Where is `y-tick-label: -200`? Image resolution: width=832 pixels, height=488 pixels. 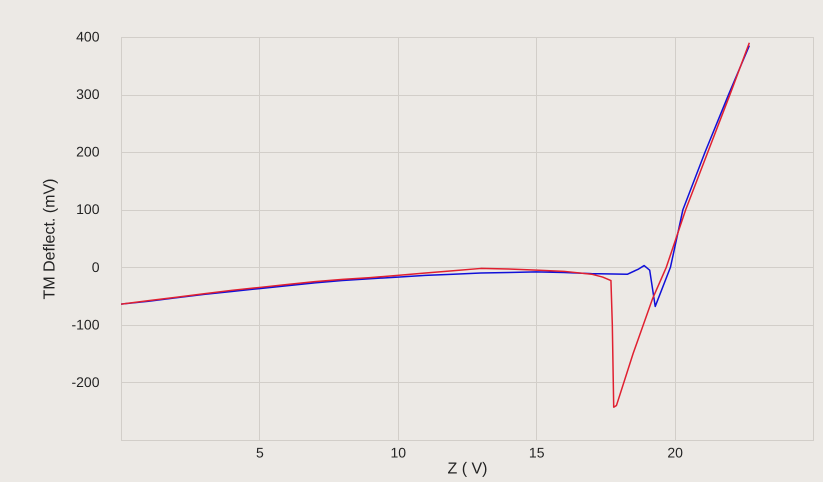
y-tick-label: -200 is located at coordinates (85, 382).